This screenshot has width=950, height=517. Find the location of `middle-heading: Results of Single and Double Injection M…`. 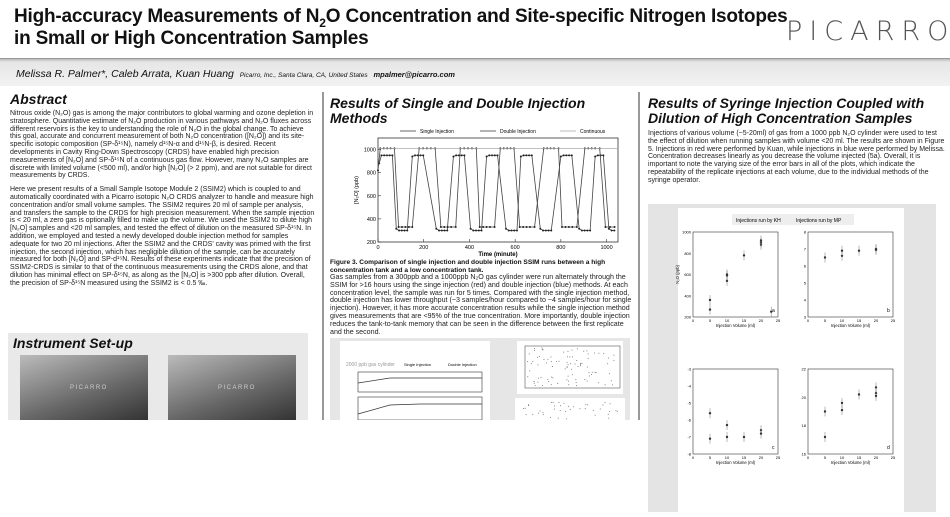

middle-heading: Results of Single and Double Injection M… is located at coordinates (458, 110).